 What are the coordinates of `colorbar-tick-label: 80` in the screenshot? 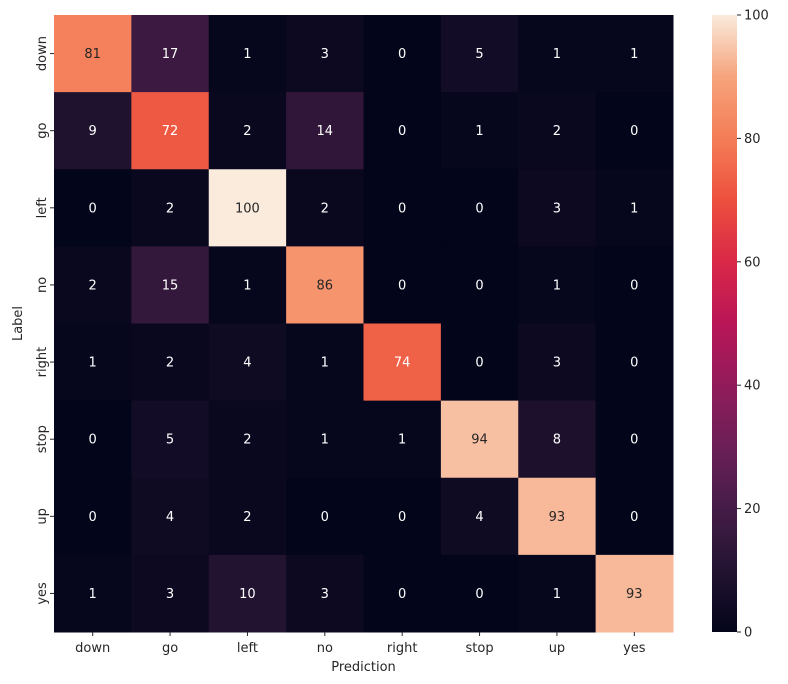 It's located at (752, 139).